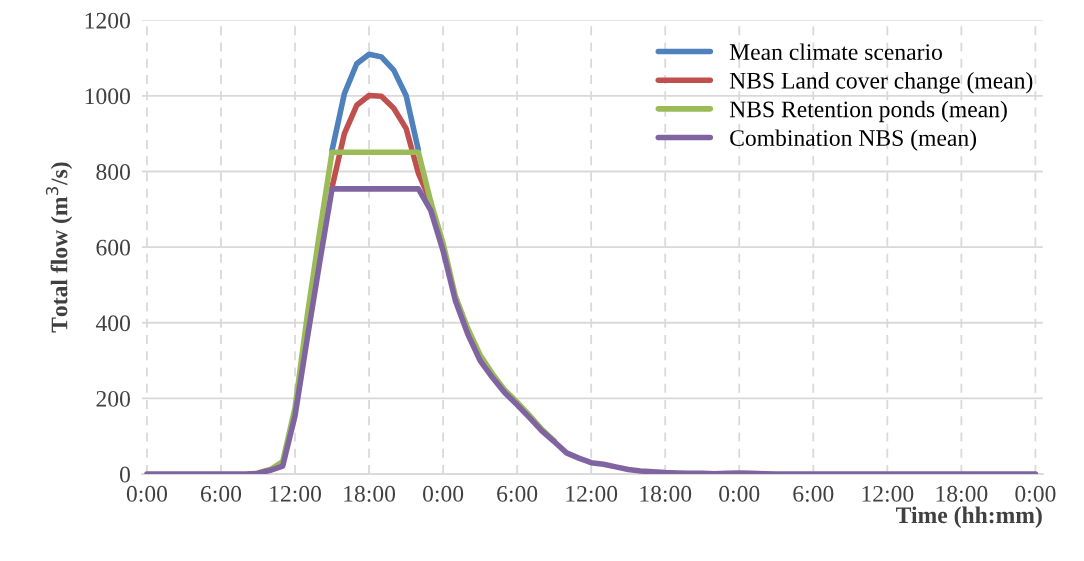 Image resolution: width=1084 pixels, height=561 pixels. I want to click on y-tick-label: 0, so click(124, 474).